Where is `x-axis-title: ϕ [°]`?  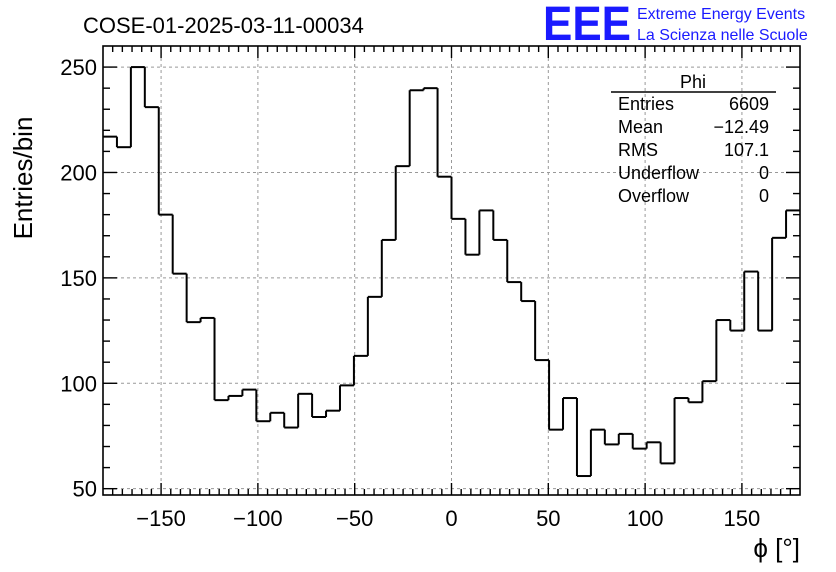 x-axis-title: ϕ [°] is located at coordinates (776, 548).